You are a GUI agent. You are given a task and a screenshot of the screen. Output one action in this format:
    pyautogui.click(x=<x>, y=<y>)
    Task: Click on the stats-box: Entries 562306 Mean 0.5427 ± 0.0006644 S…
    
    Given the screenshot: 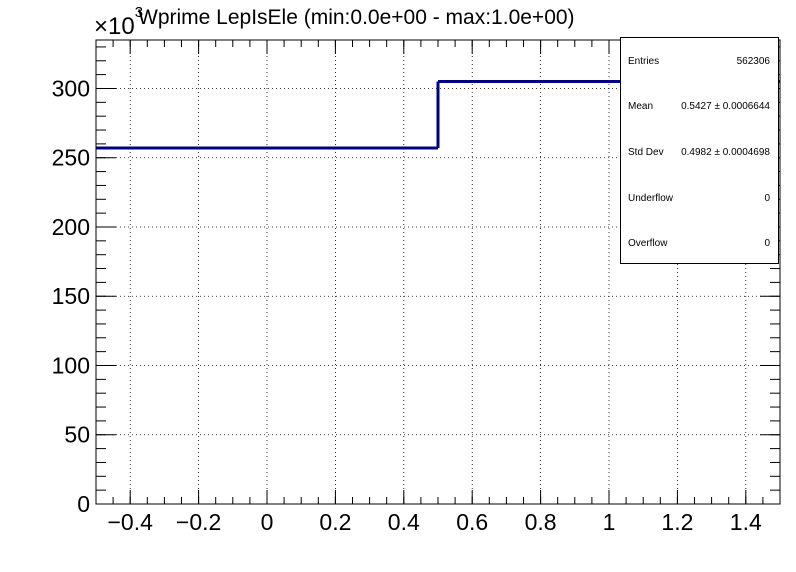 What is the action you would take?
    pyautogui.click(x=699, y=150)
    